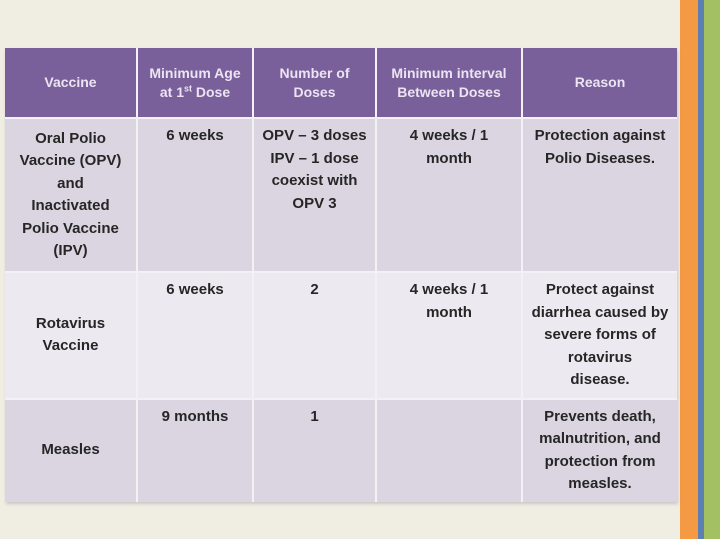  What do you see at coordinates (712, 269) in the screenshot?
I see `edge-stripe-green` at bounding box center [712, 269].